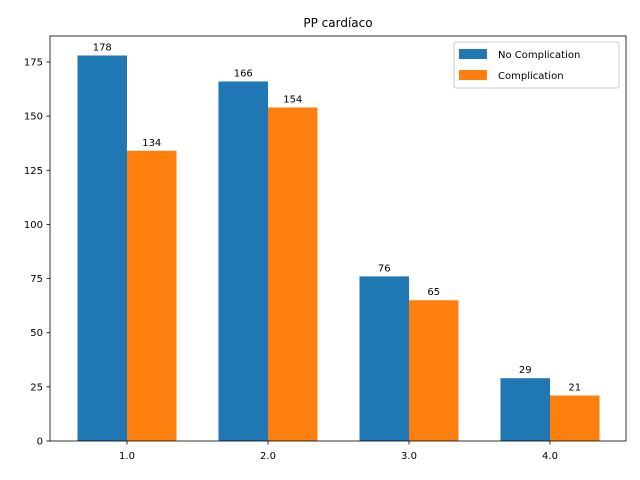  Describe the element at coordinates (152, 295) in the screenshot. I see `bar-complication-1.0` at that location.